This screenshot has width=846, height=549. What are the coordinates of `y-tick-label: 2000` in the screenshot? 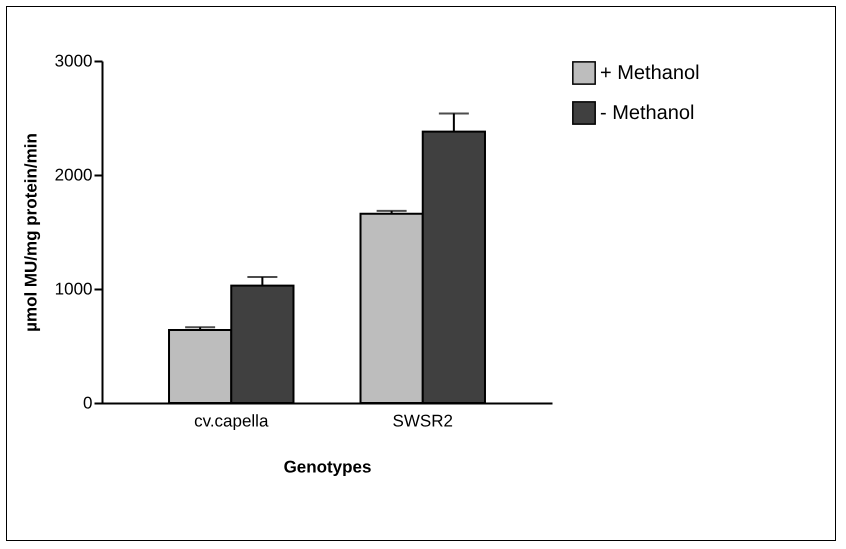 It's located at (73, 175).